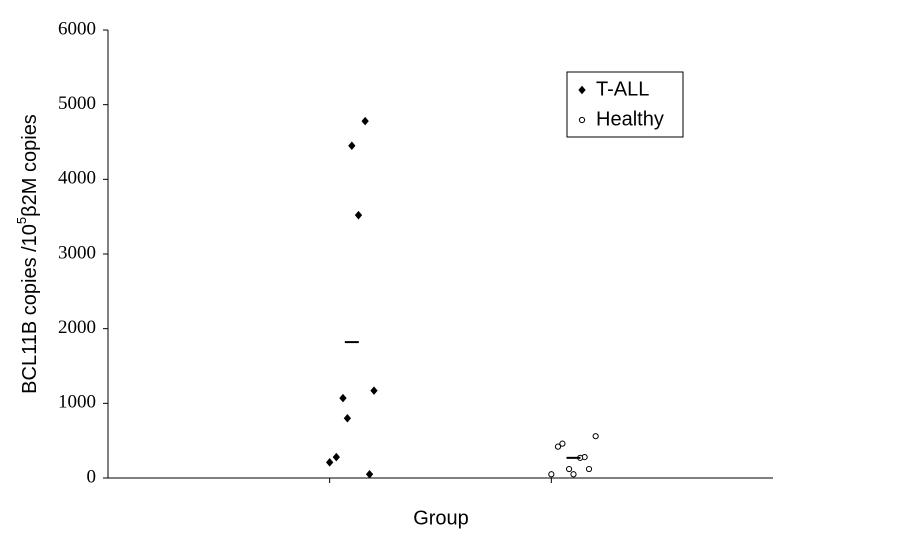 The width and height of the screenshot is (910, 557). Describe the element at coordinates (77, 402) in the screenshot. I see `y-tick-label: 1000` at that location.